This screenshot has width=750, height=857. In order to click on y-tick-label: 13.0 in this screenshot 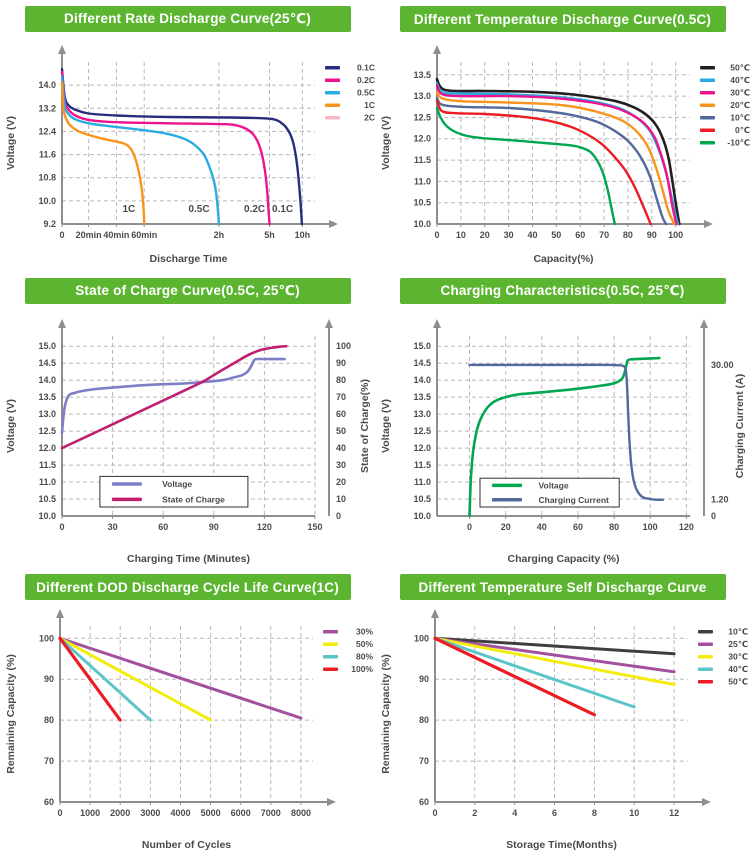, I will do `click(422, 96)`.